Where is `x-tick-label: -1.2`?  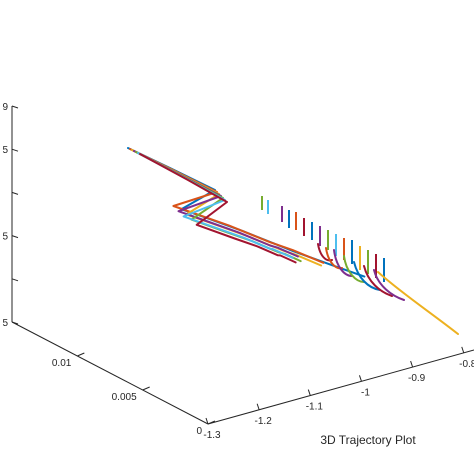
x-tick-label: -1.2 is located at coordinates (264, 421).